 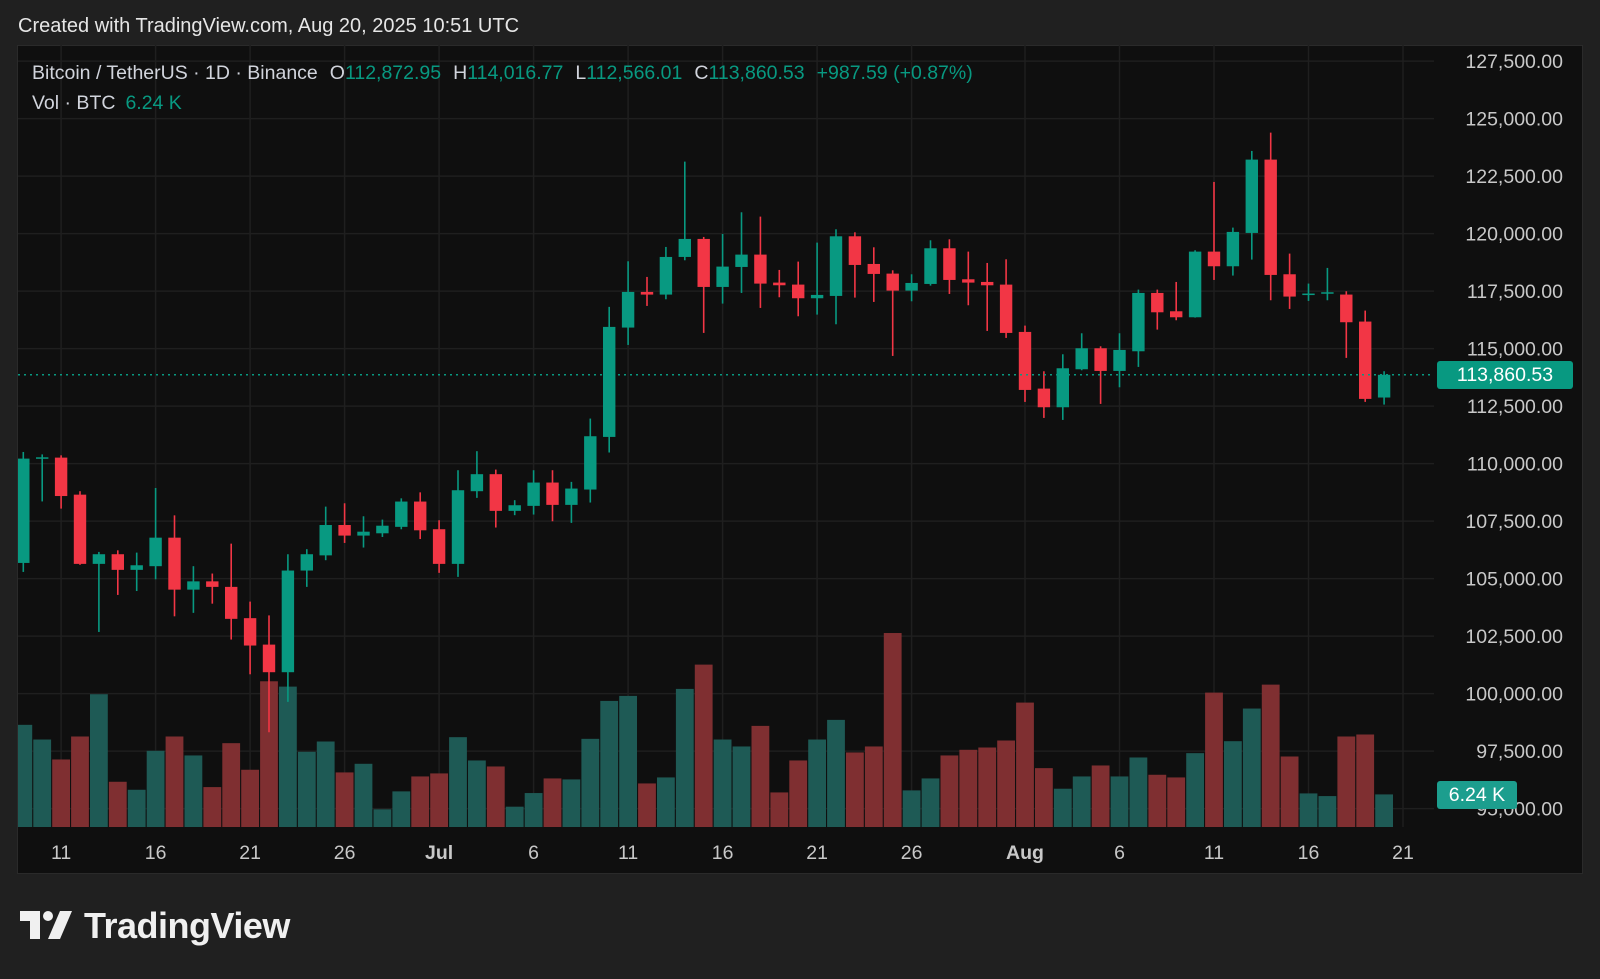 What do you see at coordinates (1214, 853) in the screenshot?
I see `time-tick-label: 11` at bounding box center [1214, 853].